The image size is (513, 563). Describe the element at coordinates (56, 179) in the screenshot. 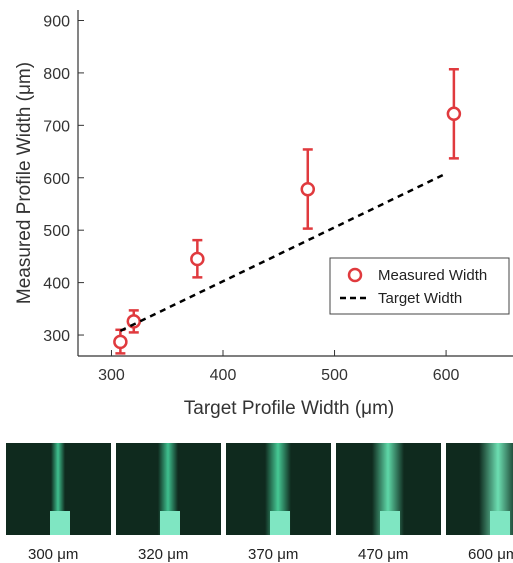

I see `y-tick-label: 600` at that location.